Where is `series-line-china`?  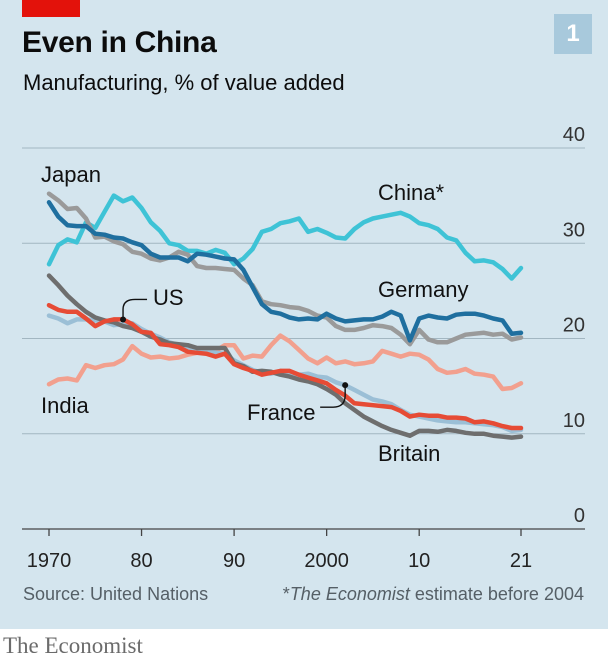
series-line-china is located at coordinates (285, 237).